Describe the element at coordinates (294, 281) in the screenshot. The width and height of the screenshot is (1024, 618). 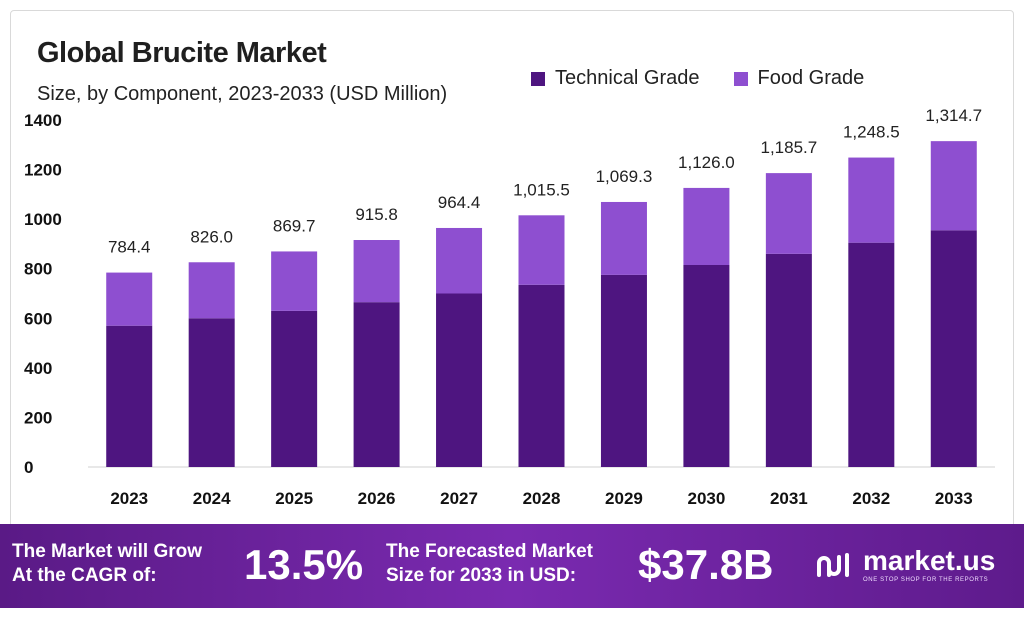
I see `bar-food-grade-2025` at that location.